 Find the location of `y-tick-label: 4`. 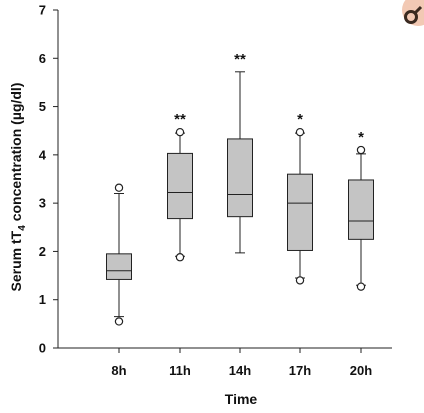

y-tick-label: 4 is located at coordinates (43, 154).